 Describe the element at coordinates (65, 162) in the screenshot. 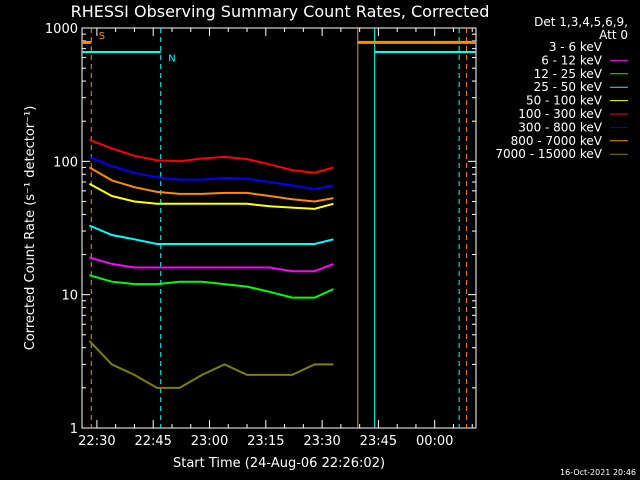

I see `y-tick-label: 100` at that location.